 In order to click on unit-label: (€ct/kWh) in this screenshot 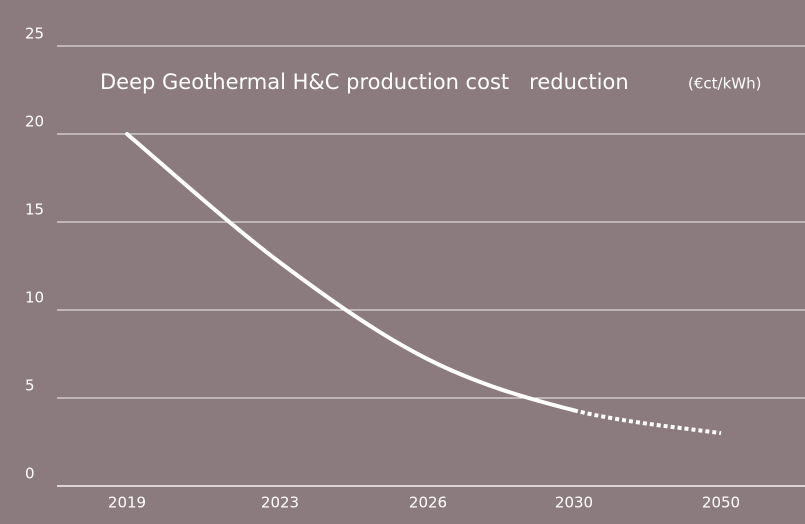, I will do `click(724, 84)`.